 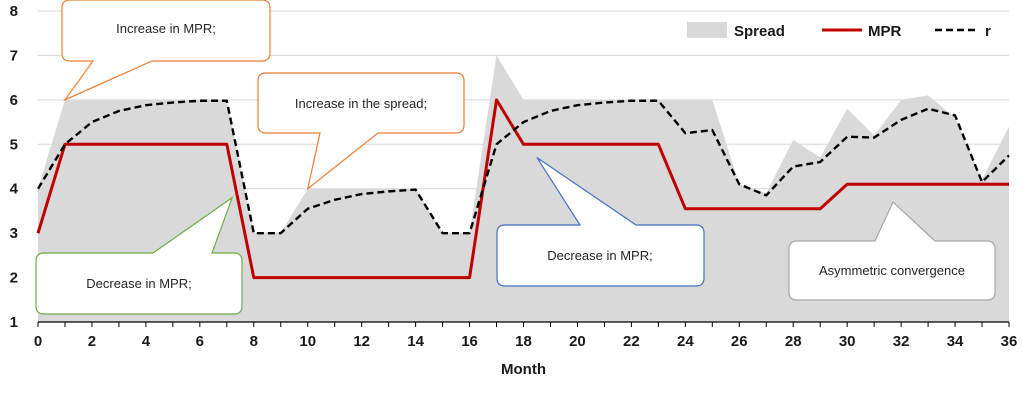 I want to click on legend-spread-label: Spread, so click(x=759, y=31).